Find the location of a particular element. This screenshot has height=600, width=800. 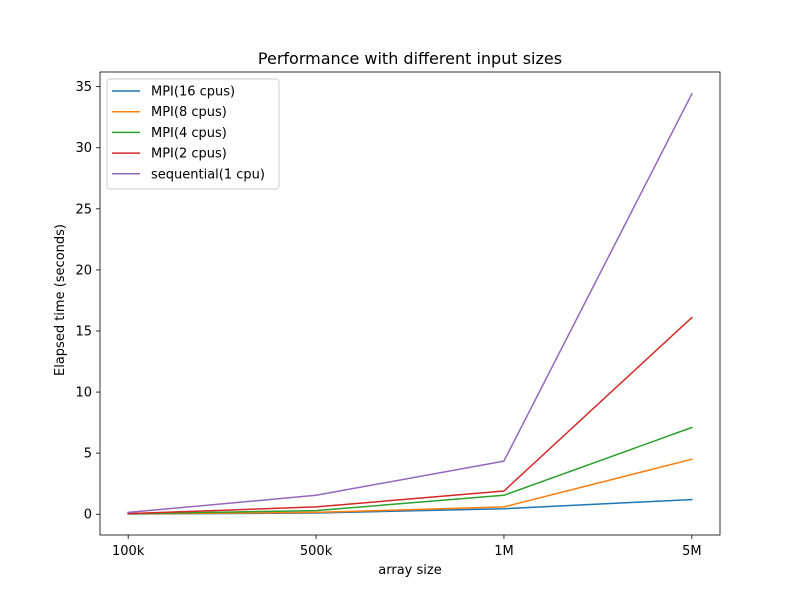

x-tick-label: 5M is located at coordinates (692, 551).